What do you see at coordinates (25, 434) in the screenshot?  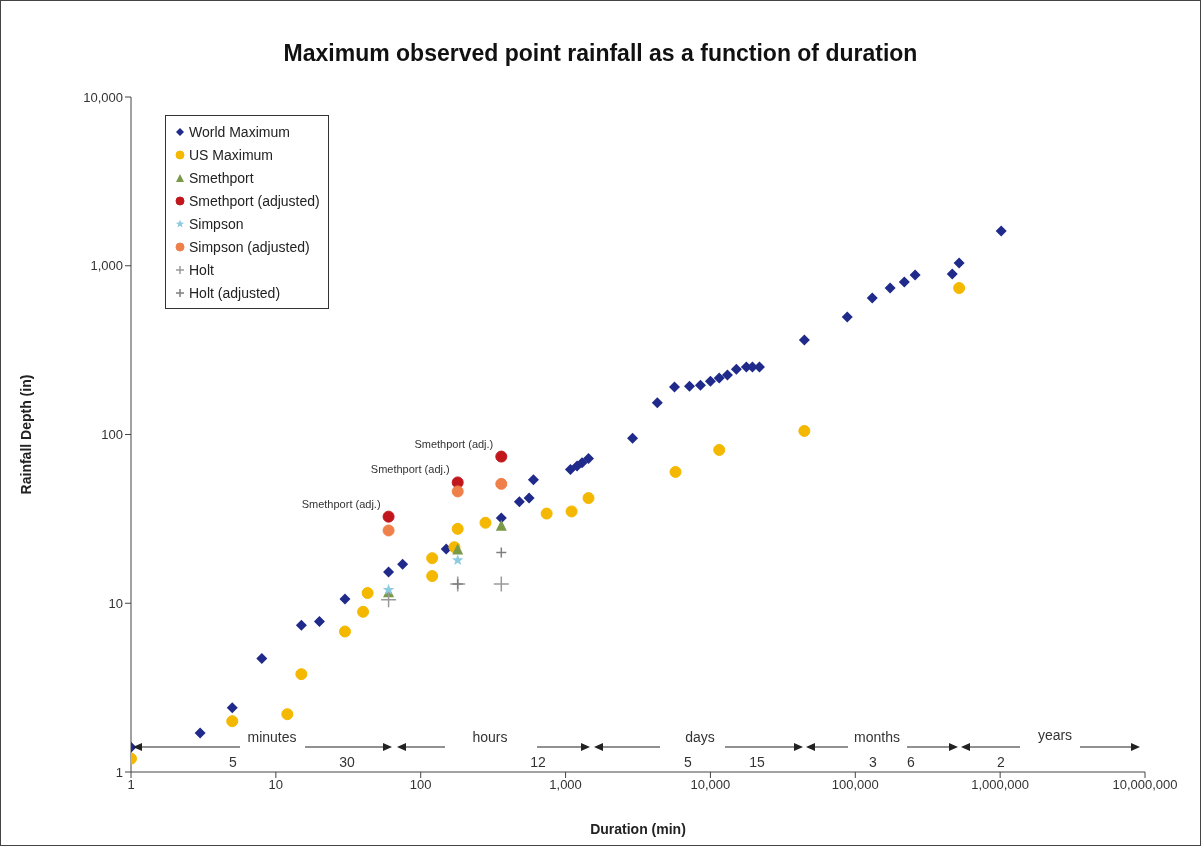 I see `y-axis-title: Rainfall Depth (in)` at bounding box center [25, 434].